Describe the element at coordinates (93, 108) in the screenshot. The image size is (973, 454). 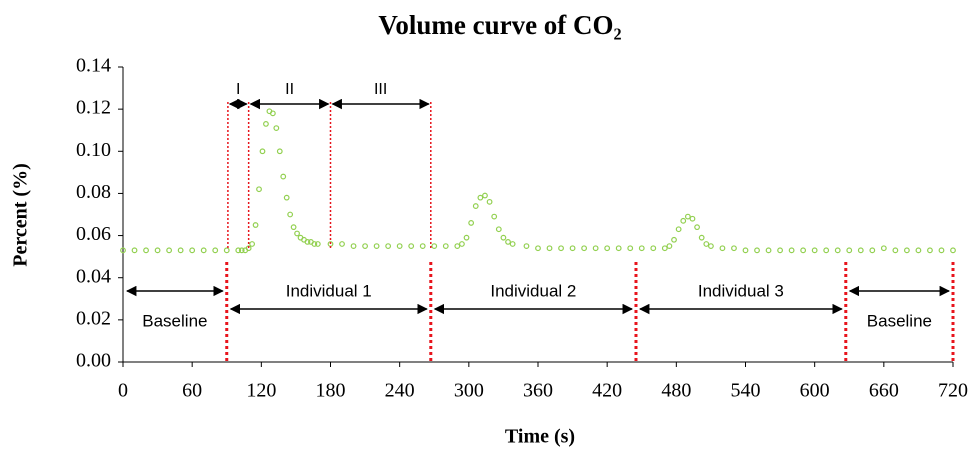
I see `y-tick-label: 0.12` at that location.